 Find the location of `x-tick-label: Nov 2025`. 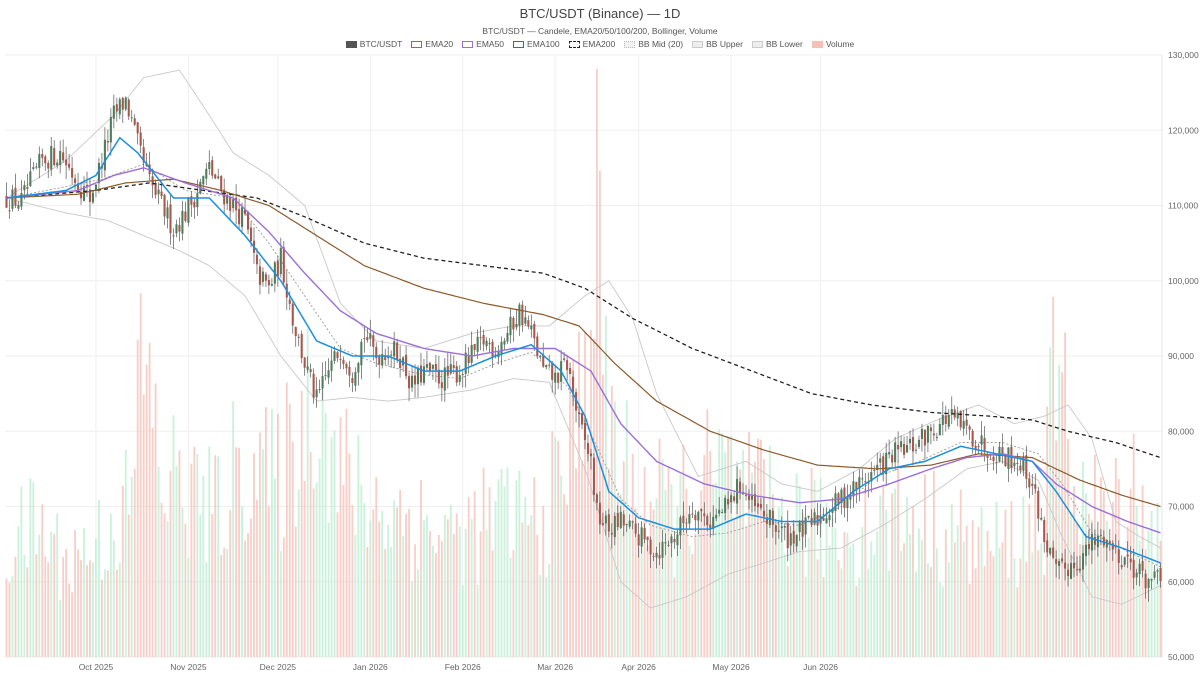

x-tick-label: Nov 2025 is located at coordinates (188, 667).